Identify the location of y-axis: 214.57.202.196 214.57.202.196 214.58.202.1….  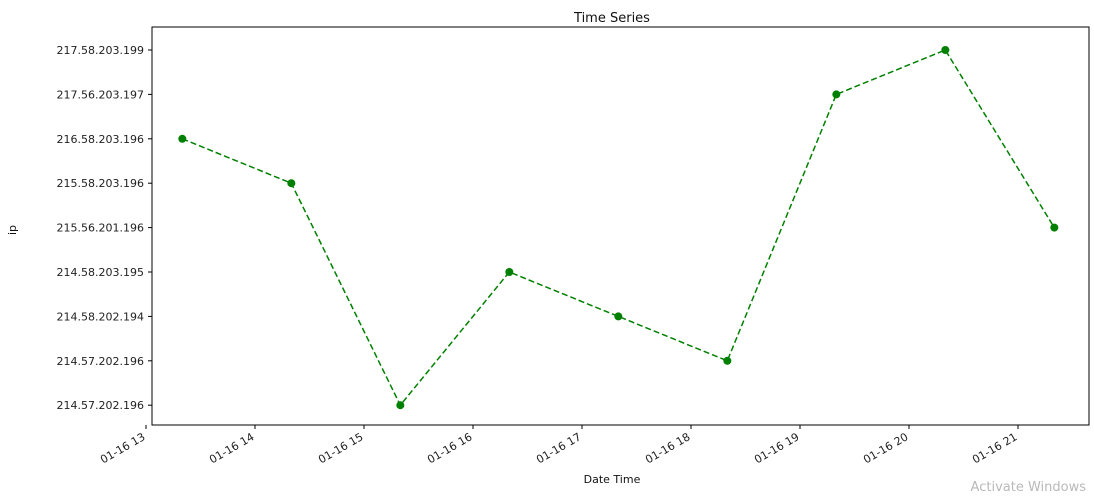
(104, 228).